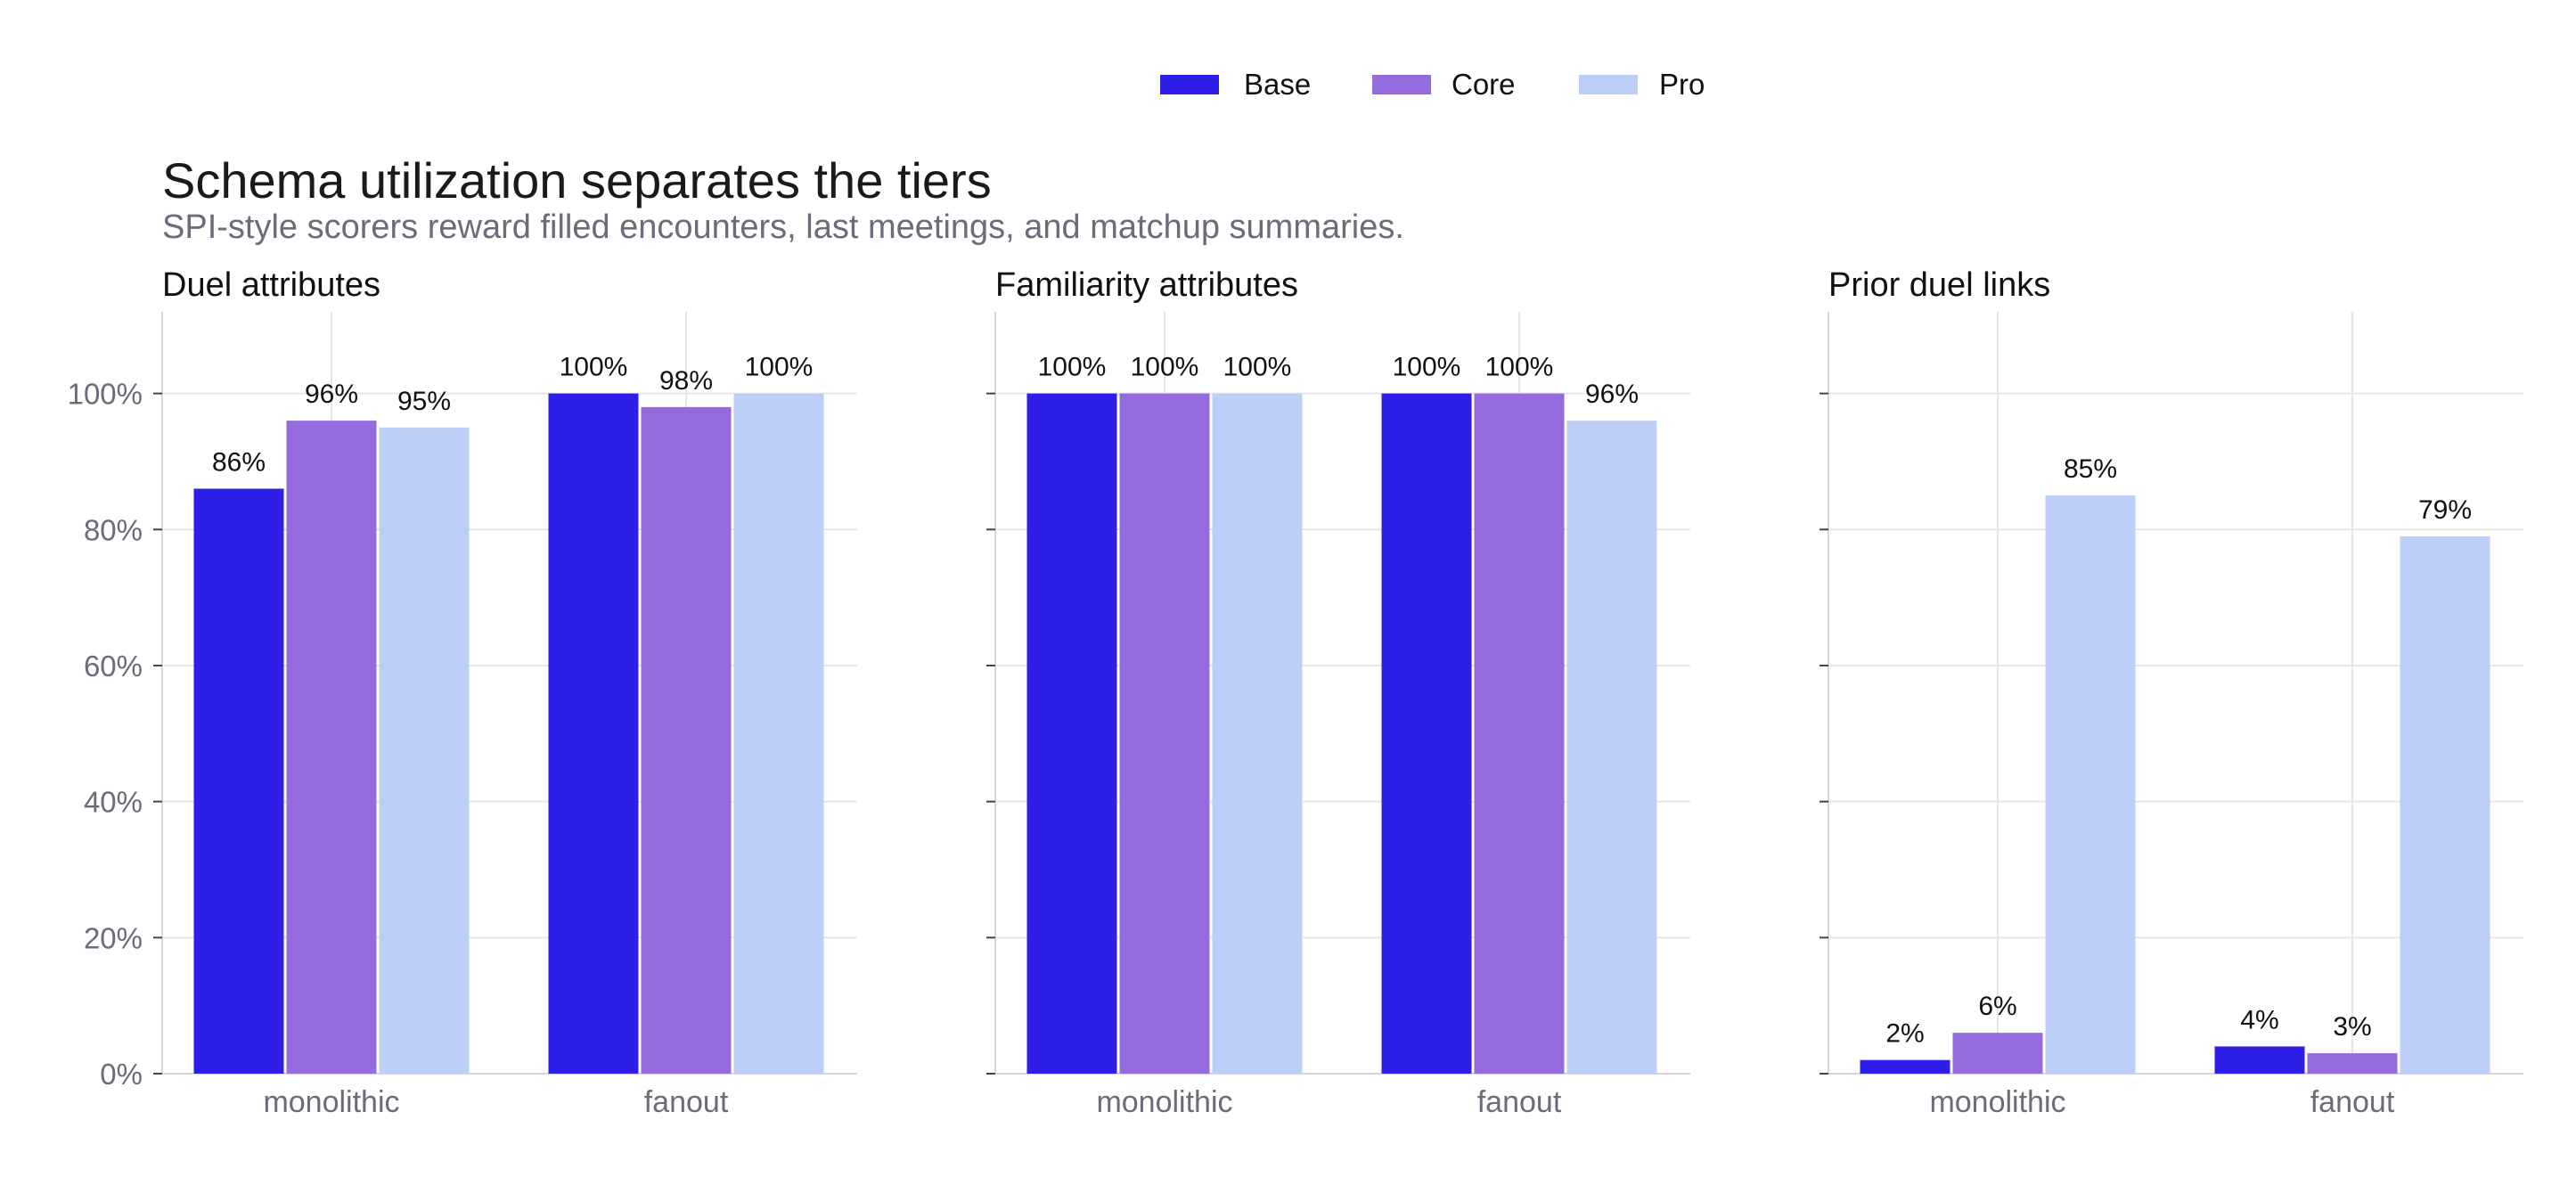 This screenshot has width=2576, height=1177. What do you see at coordinates (239, 462) in the screenshot?
I see `data-label: 86%` at bounding box center [239, 462].